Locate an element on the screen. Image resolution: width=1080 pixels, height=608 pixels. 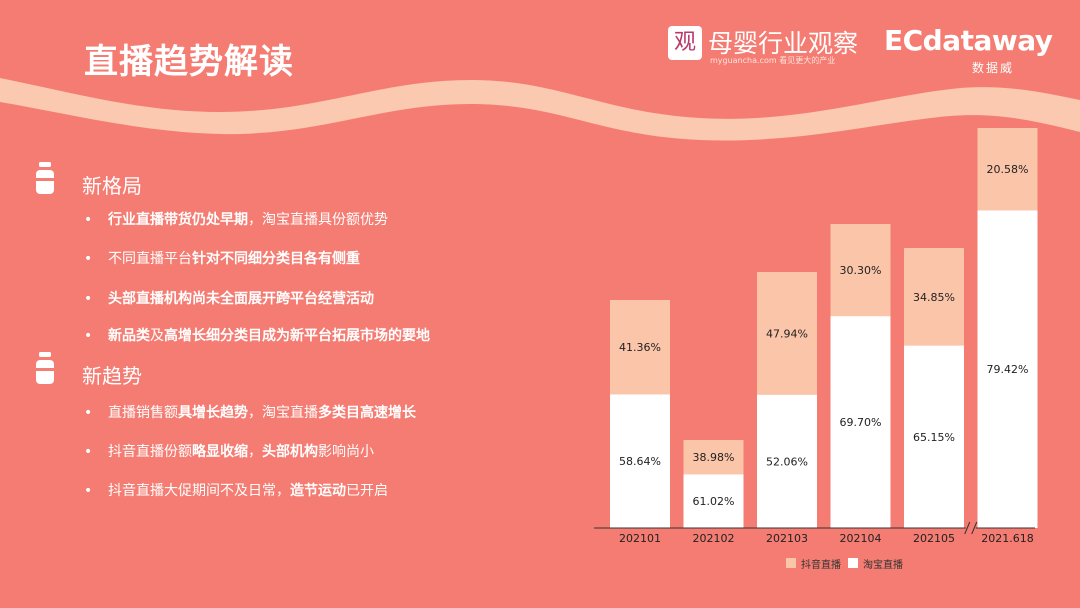
data-label-taobao: 58.64% is located at coordinates (640, 461).